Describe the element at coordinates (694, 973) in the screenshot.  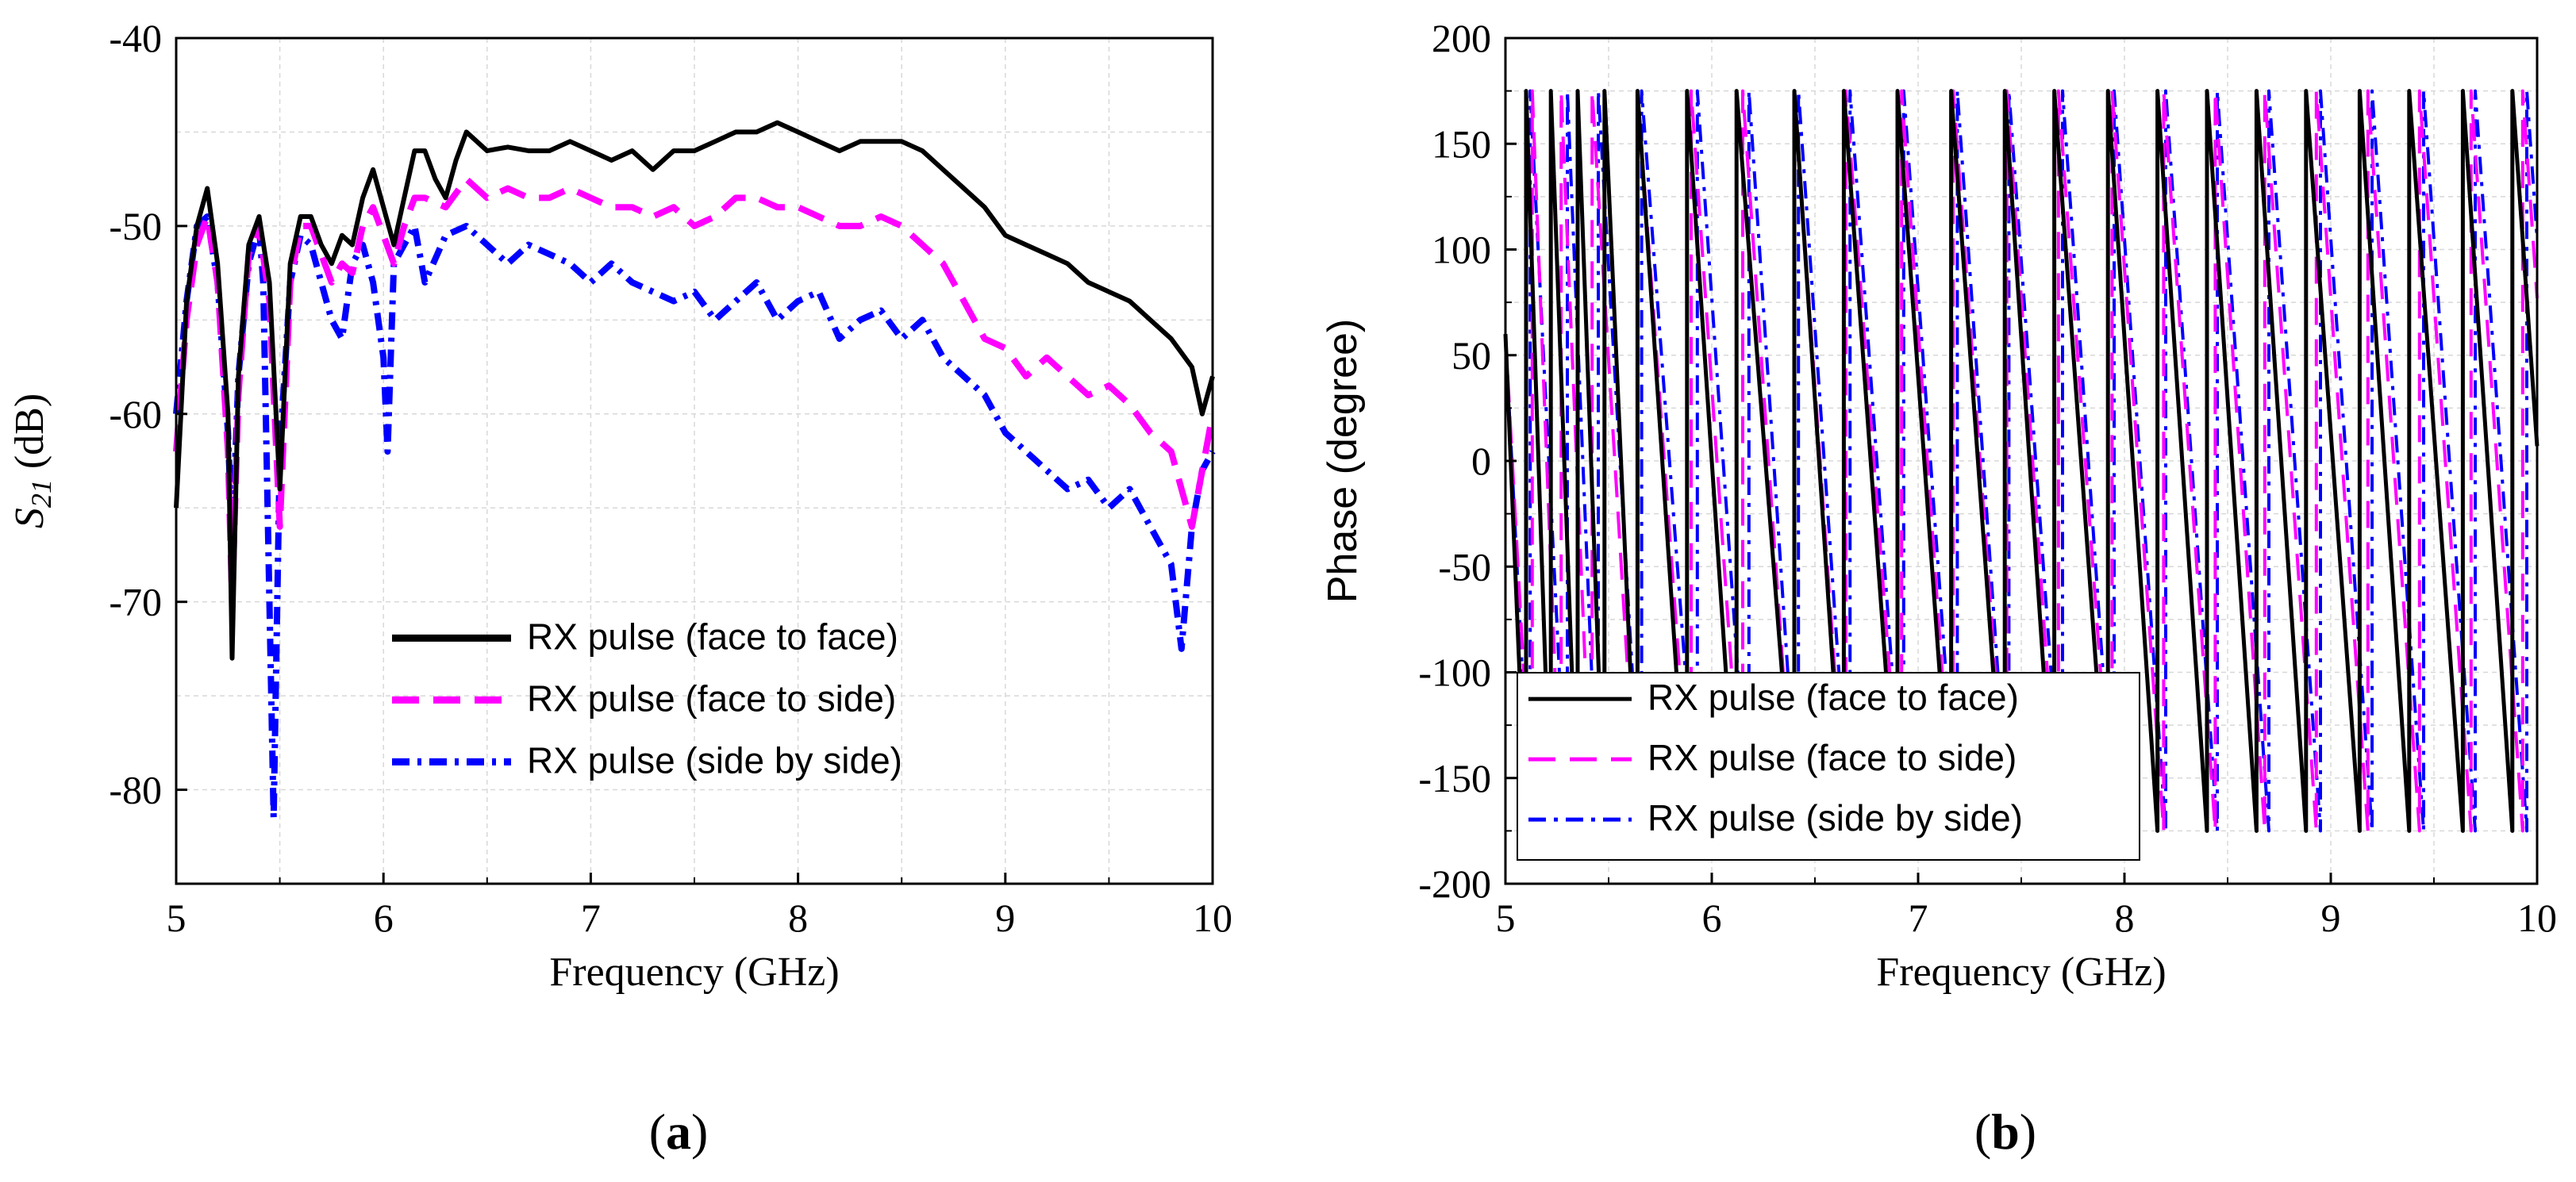
I see `x-axis-label-a: Frequency (GHz)` at that location.